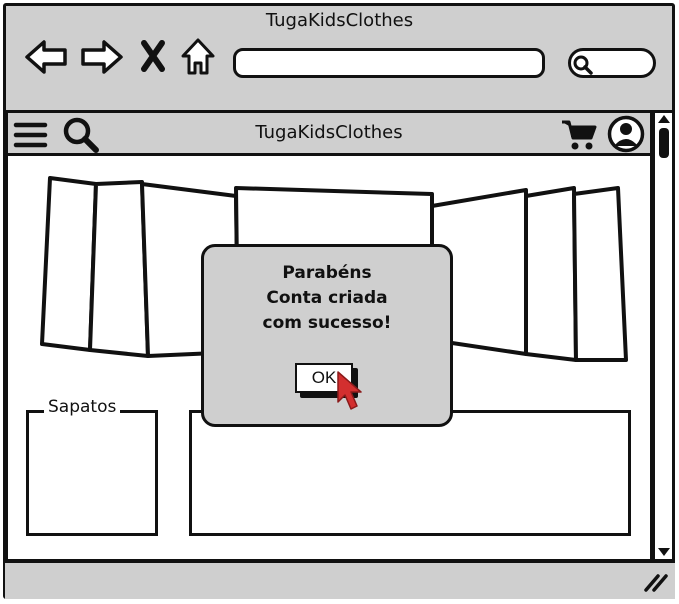  Describe the element at coordinates (46, 57) in the screenshot. I see `back-arrow-icon` at that location.